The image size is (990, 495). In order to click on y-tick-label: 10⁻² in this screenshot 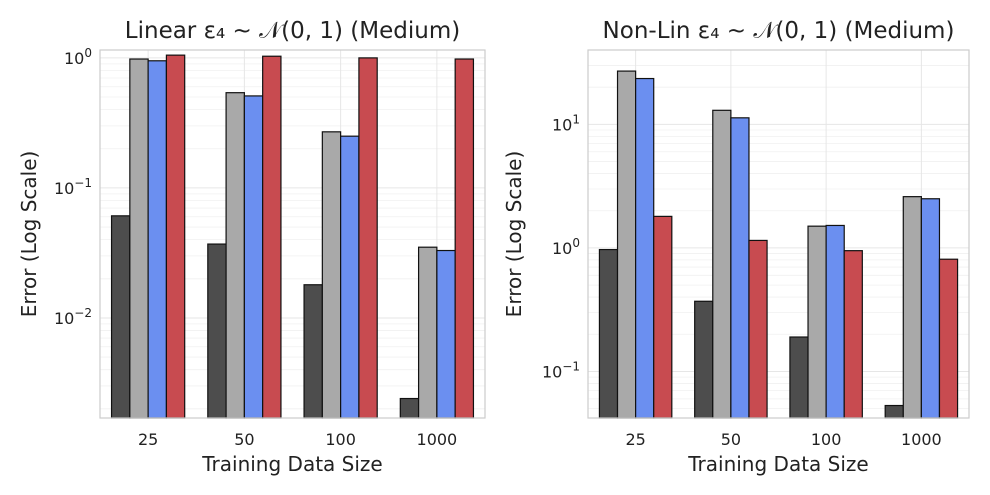, I will do `click(73, 317)`.